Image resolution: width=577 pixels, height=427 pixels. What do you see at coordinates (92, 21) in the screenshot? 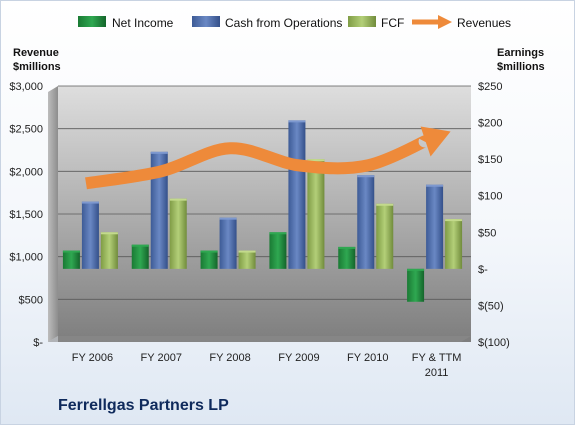
I see `legend-swatch-net-income` at bounding box center [92, 21].